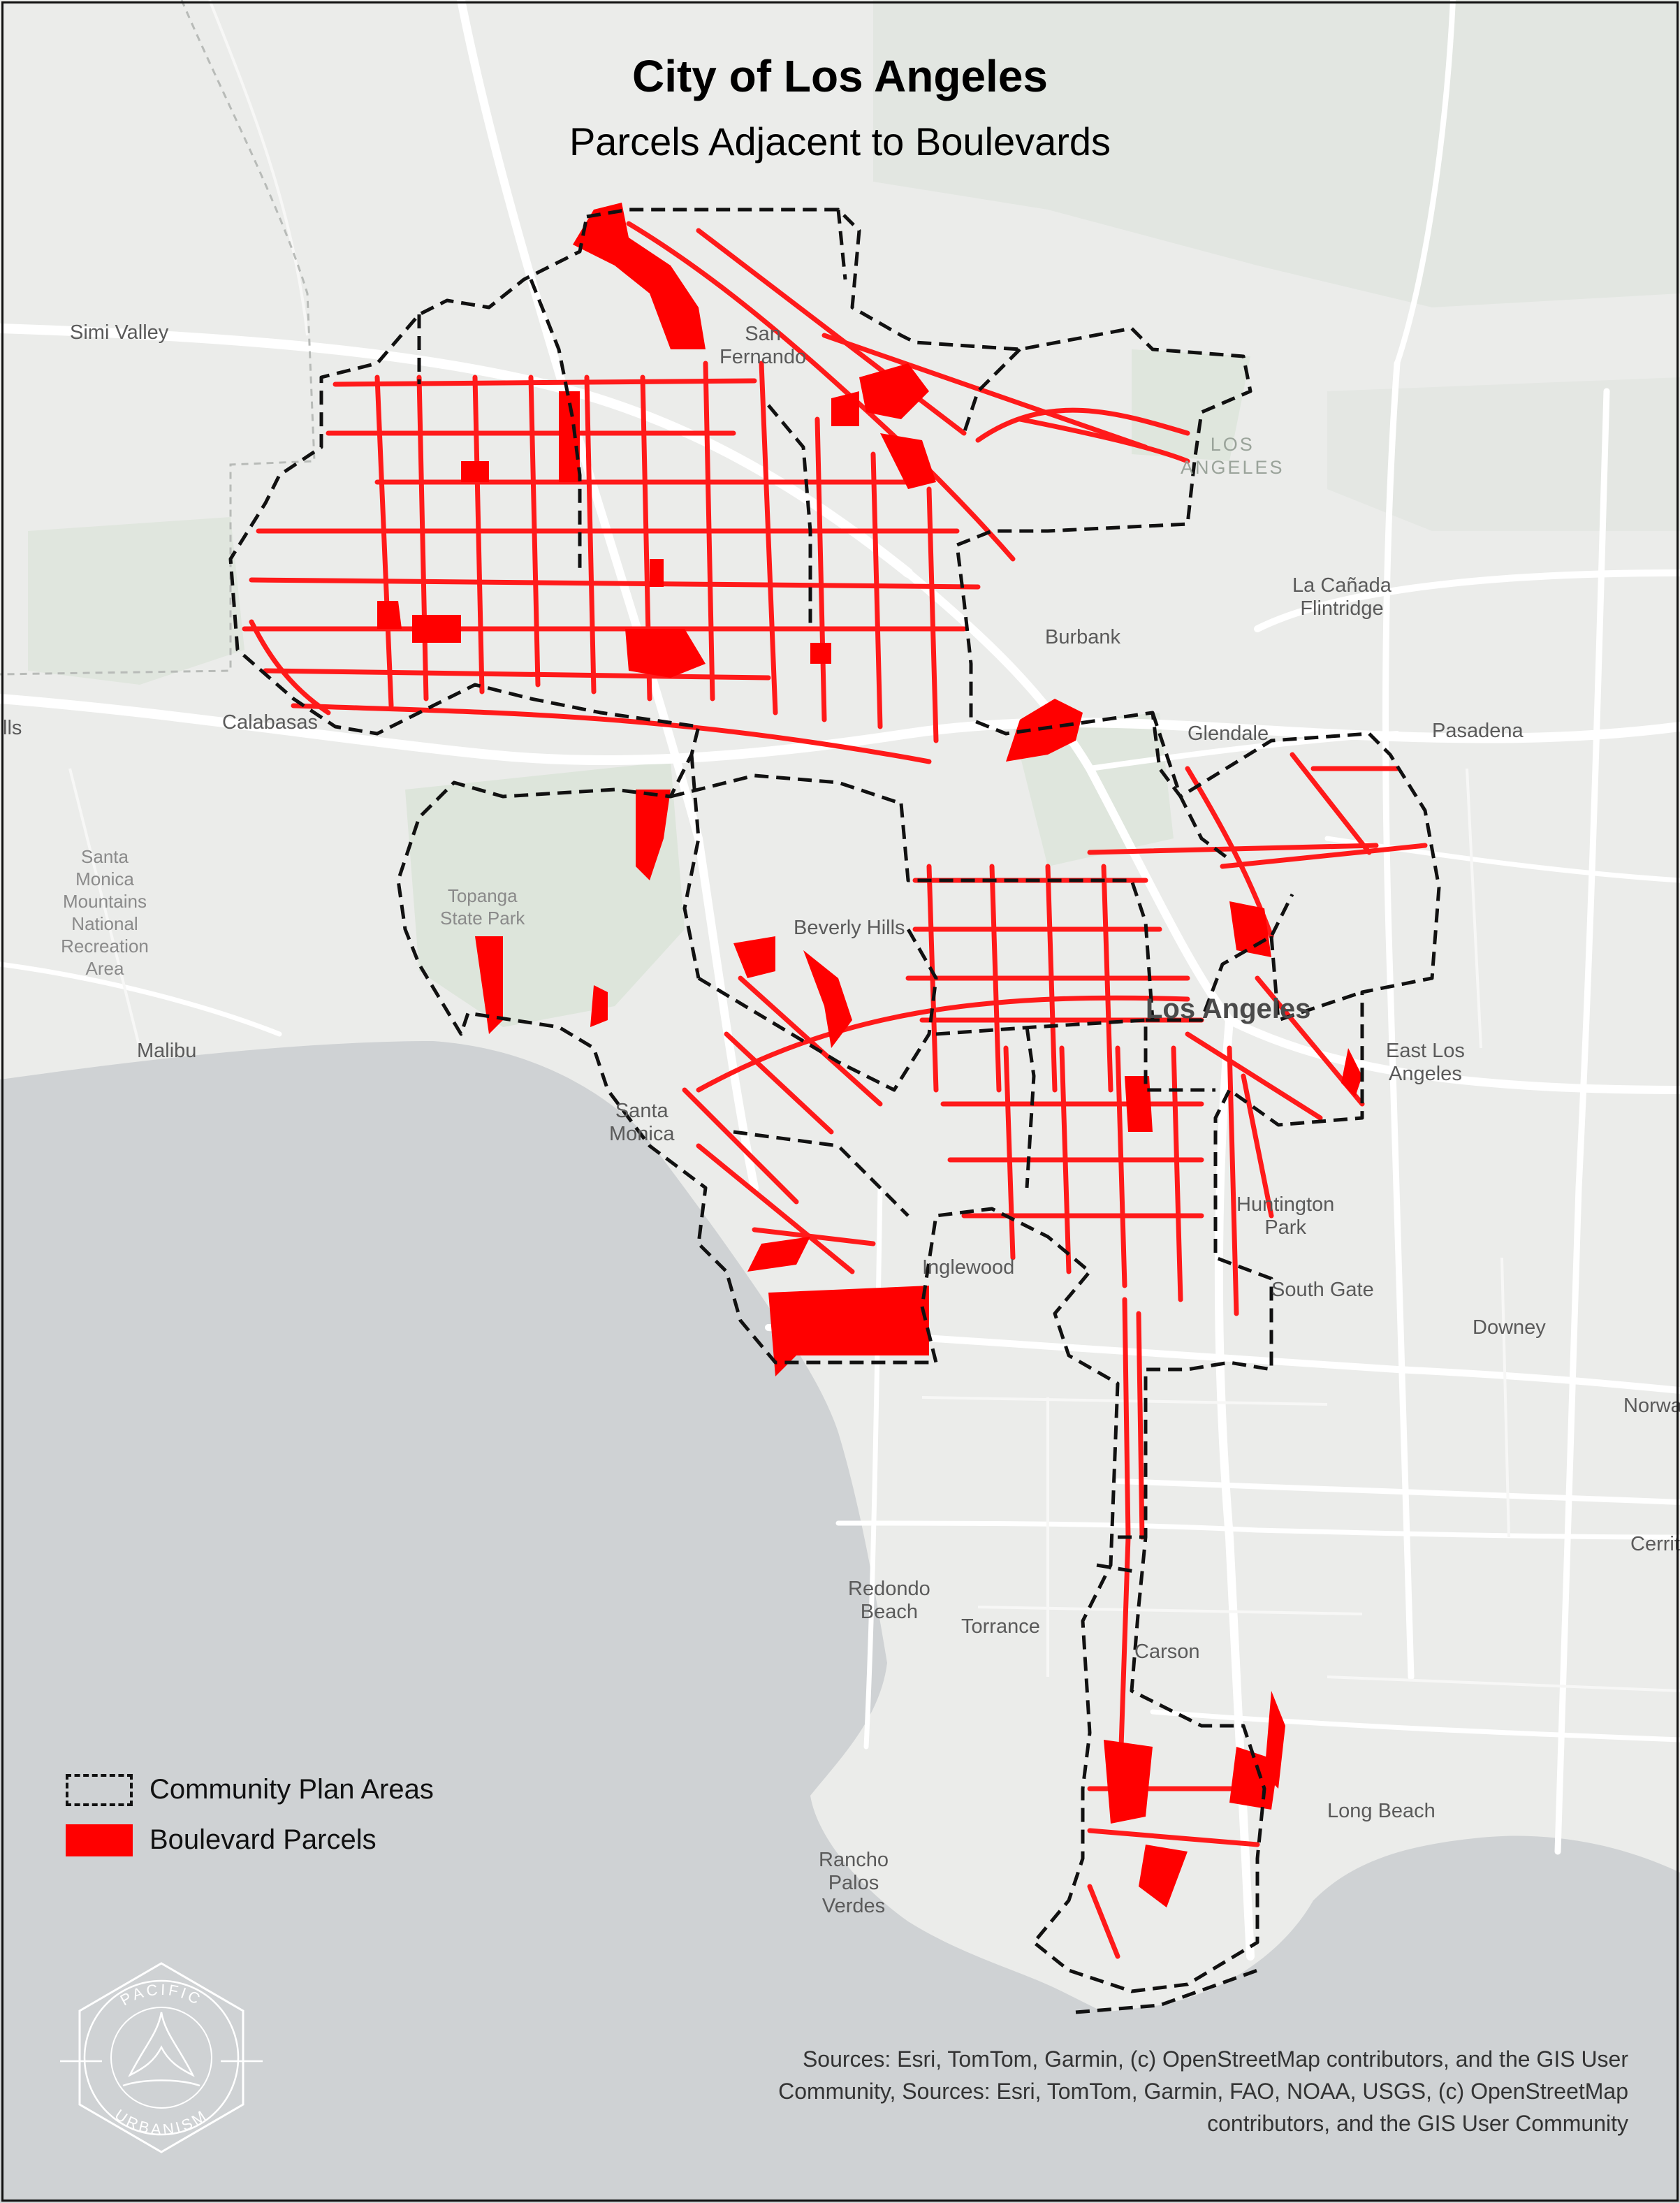 The height and width of the screenshot is (2203, 1680). What do you see at coordinates (889, 1600) in the screenshot?
I see `place-label-redondo-beach: Redondo Beach` at bounding box center [889, 1600].